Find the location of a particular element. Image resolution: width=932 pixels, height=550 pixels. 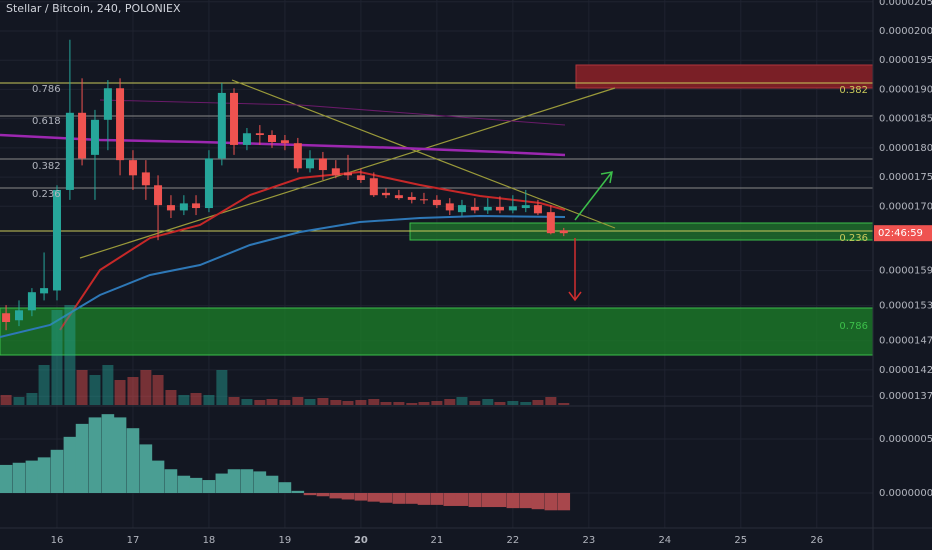

zone-label: 0.786 is located at coordinates (853, 326).